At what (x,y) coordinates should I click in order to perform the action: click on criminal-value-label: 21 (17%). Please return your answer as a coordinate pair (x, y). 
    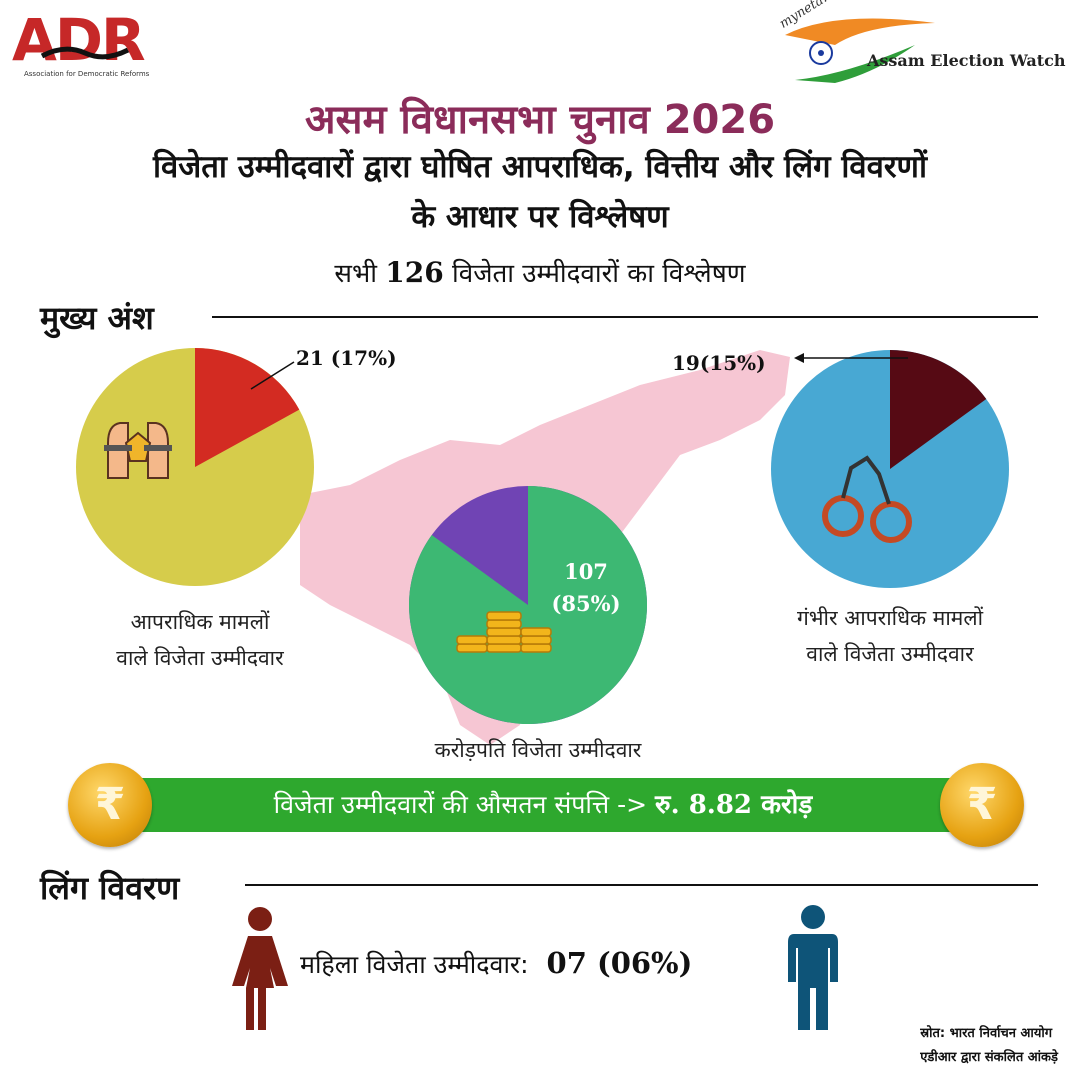
    Looking at the image, I should click on (346, 358).